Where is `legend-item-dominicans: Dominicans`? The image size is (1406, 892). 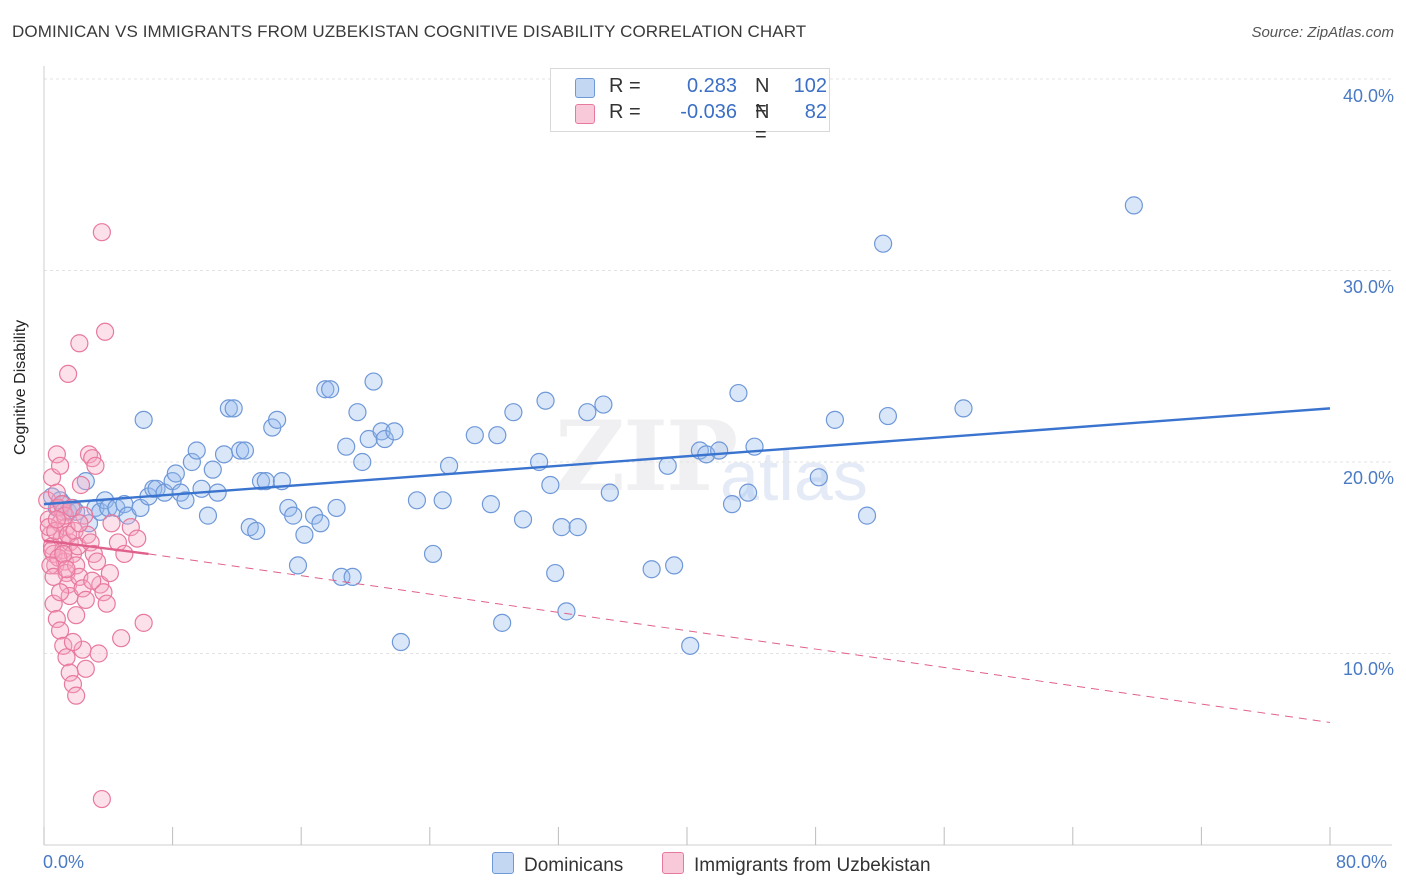 legend-item-dominicans: Dominicans is located at coordinates (557, 864).